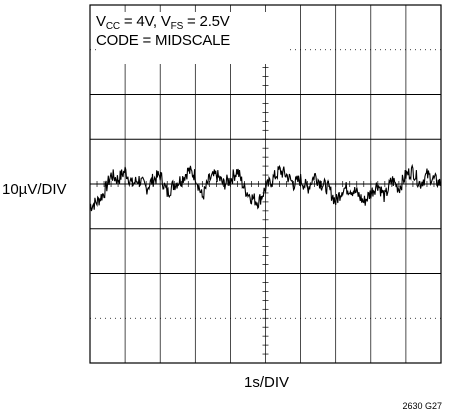 The image size is (452, 416). I want to click on legend-line-code: CODE = MIDSCALE, so click(163, 40).